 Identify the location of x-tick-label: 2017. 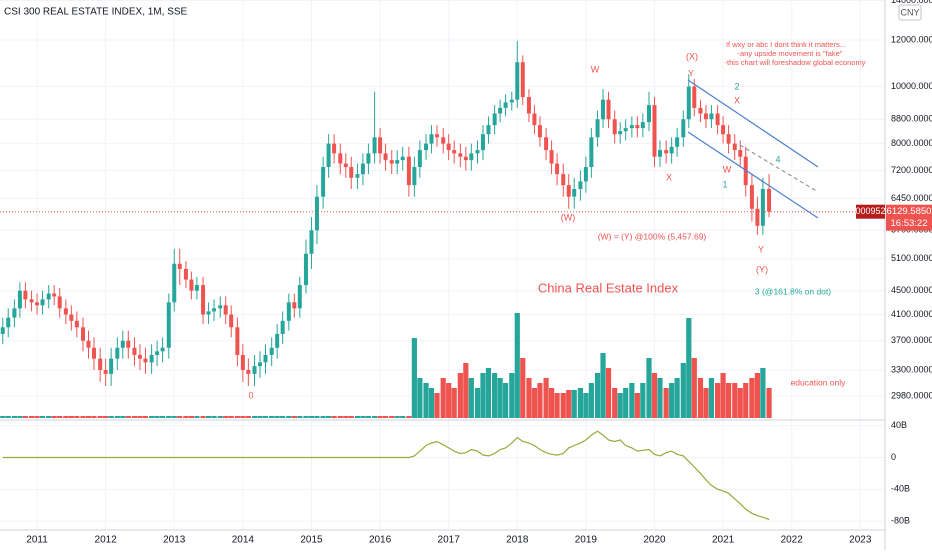
(449, 540).